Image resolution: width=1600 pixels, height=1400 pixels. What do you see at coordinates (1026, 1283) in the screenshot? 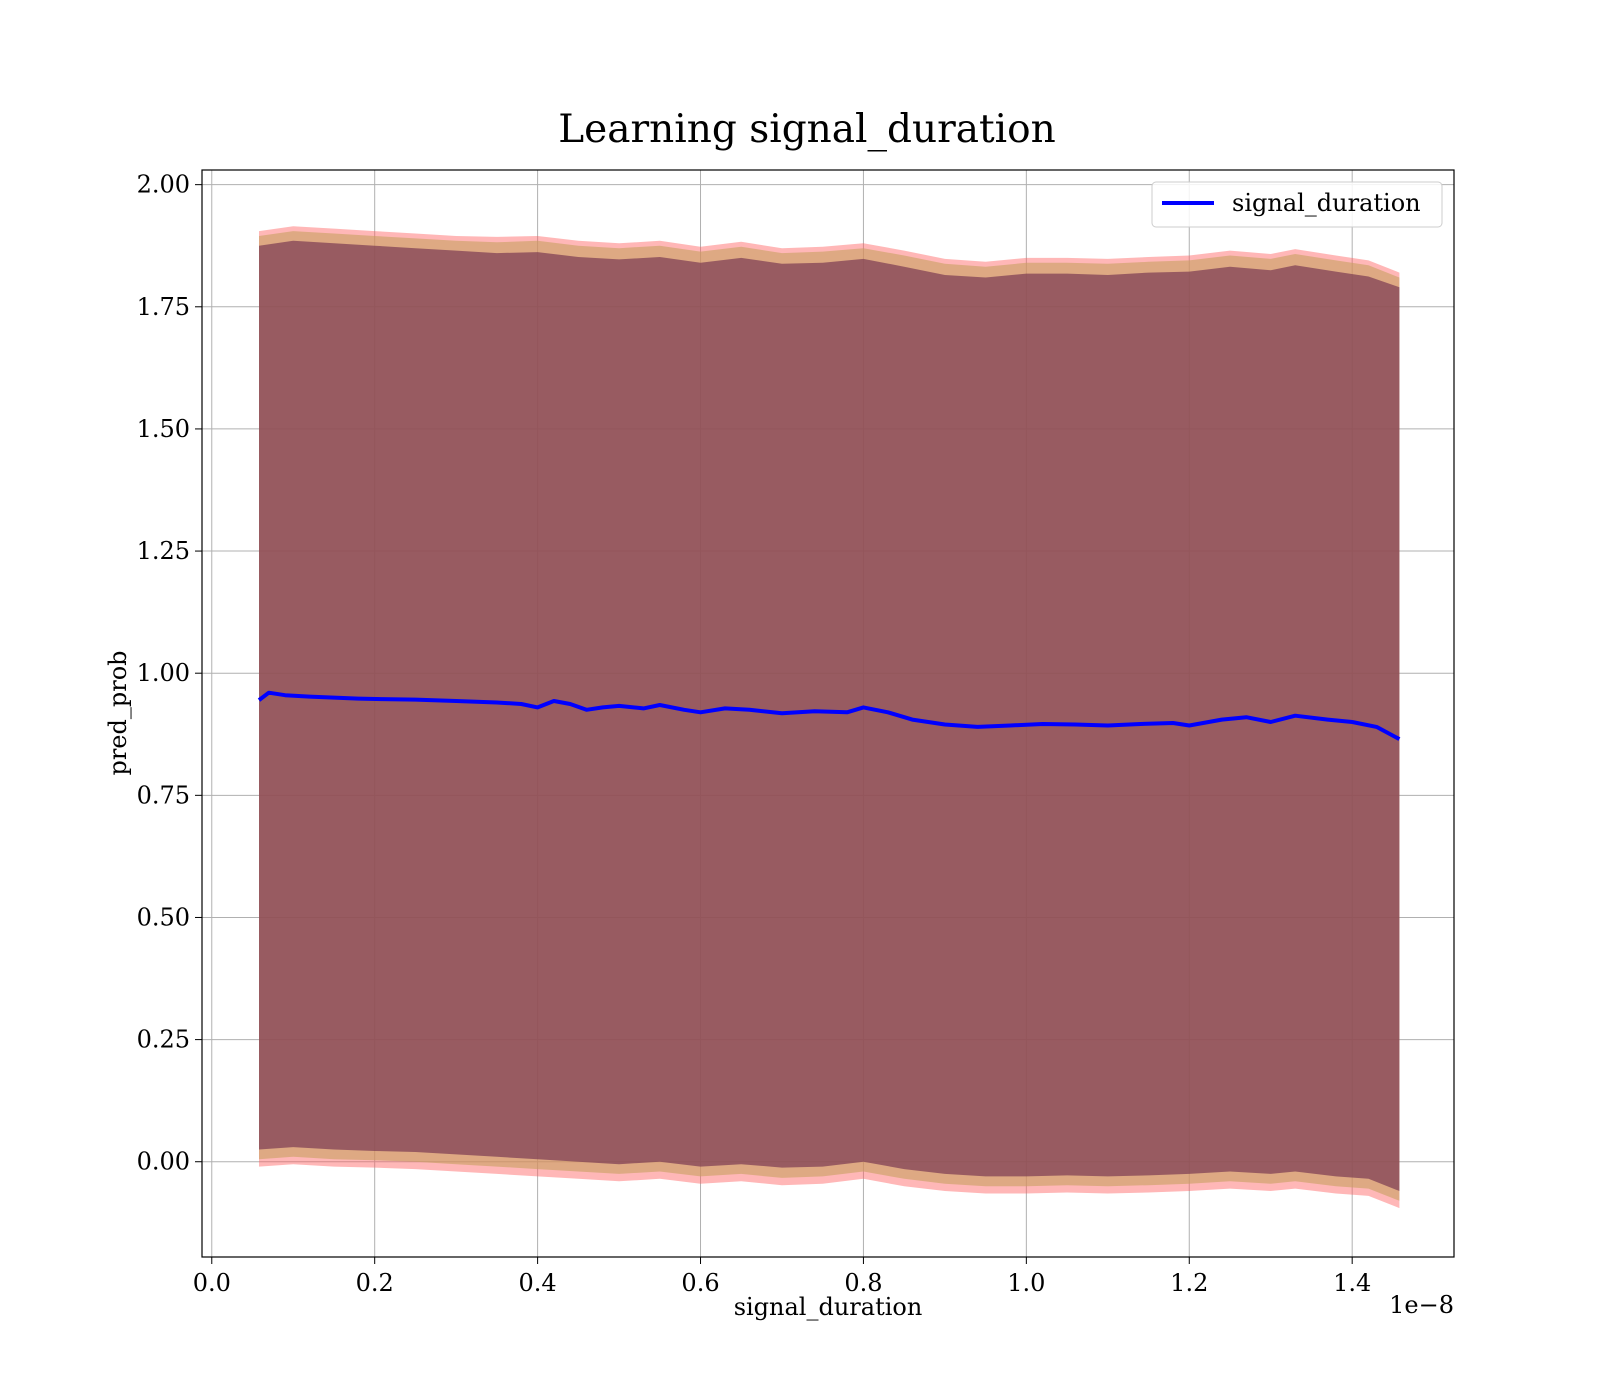
I see `x-tick-label: 1.0` at bounding box center [1026, 1283].